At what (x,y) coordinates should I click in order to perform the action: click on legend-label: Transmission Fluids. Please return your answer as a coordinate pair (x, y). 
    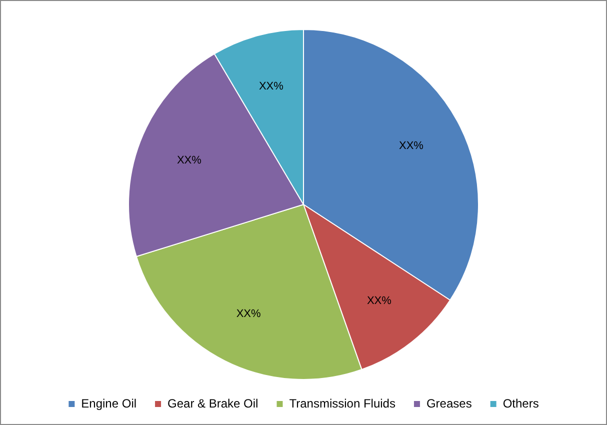
    Looking at the image, I should click on (342, 403).